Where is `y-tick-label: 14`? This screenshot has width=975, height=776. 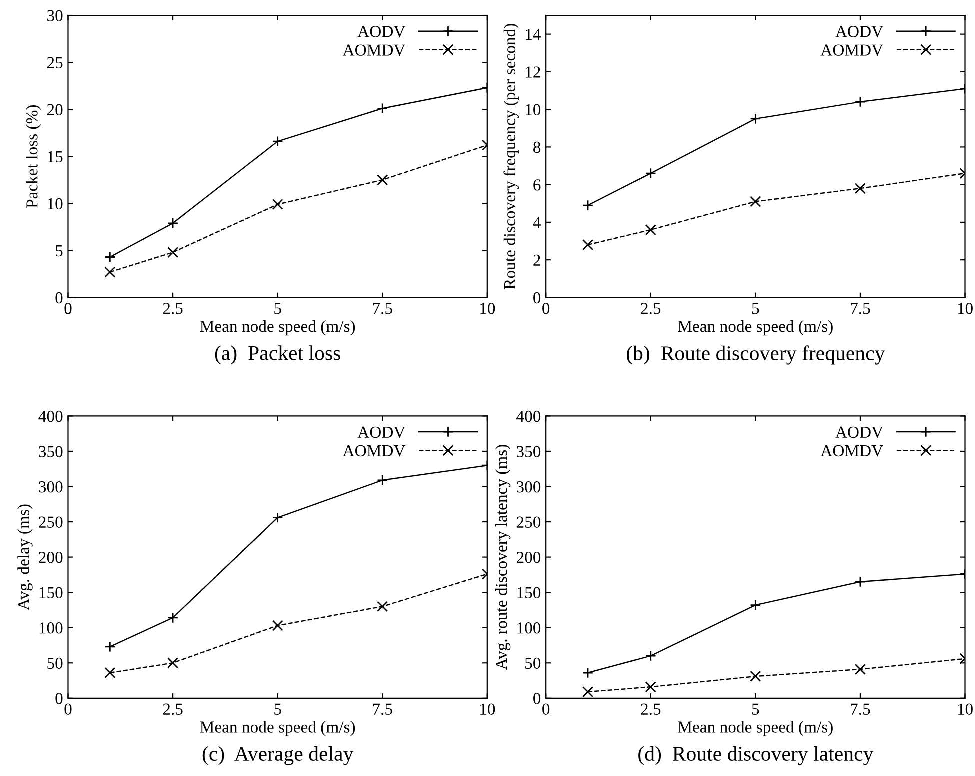 y-tick-label: 14 is located at coordinates (533, 34).